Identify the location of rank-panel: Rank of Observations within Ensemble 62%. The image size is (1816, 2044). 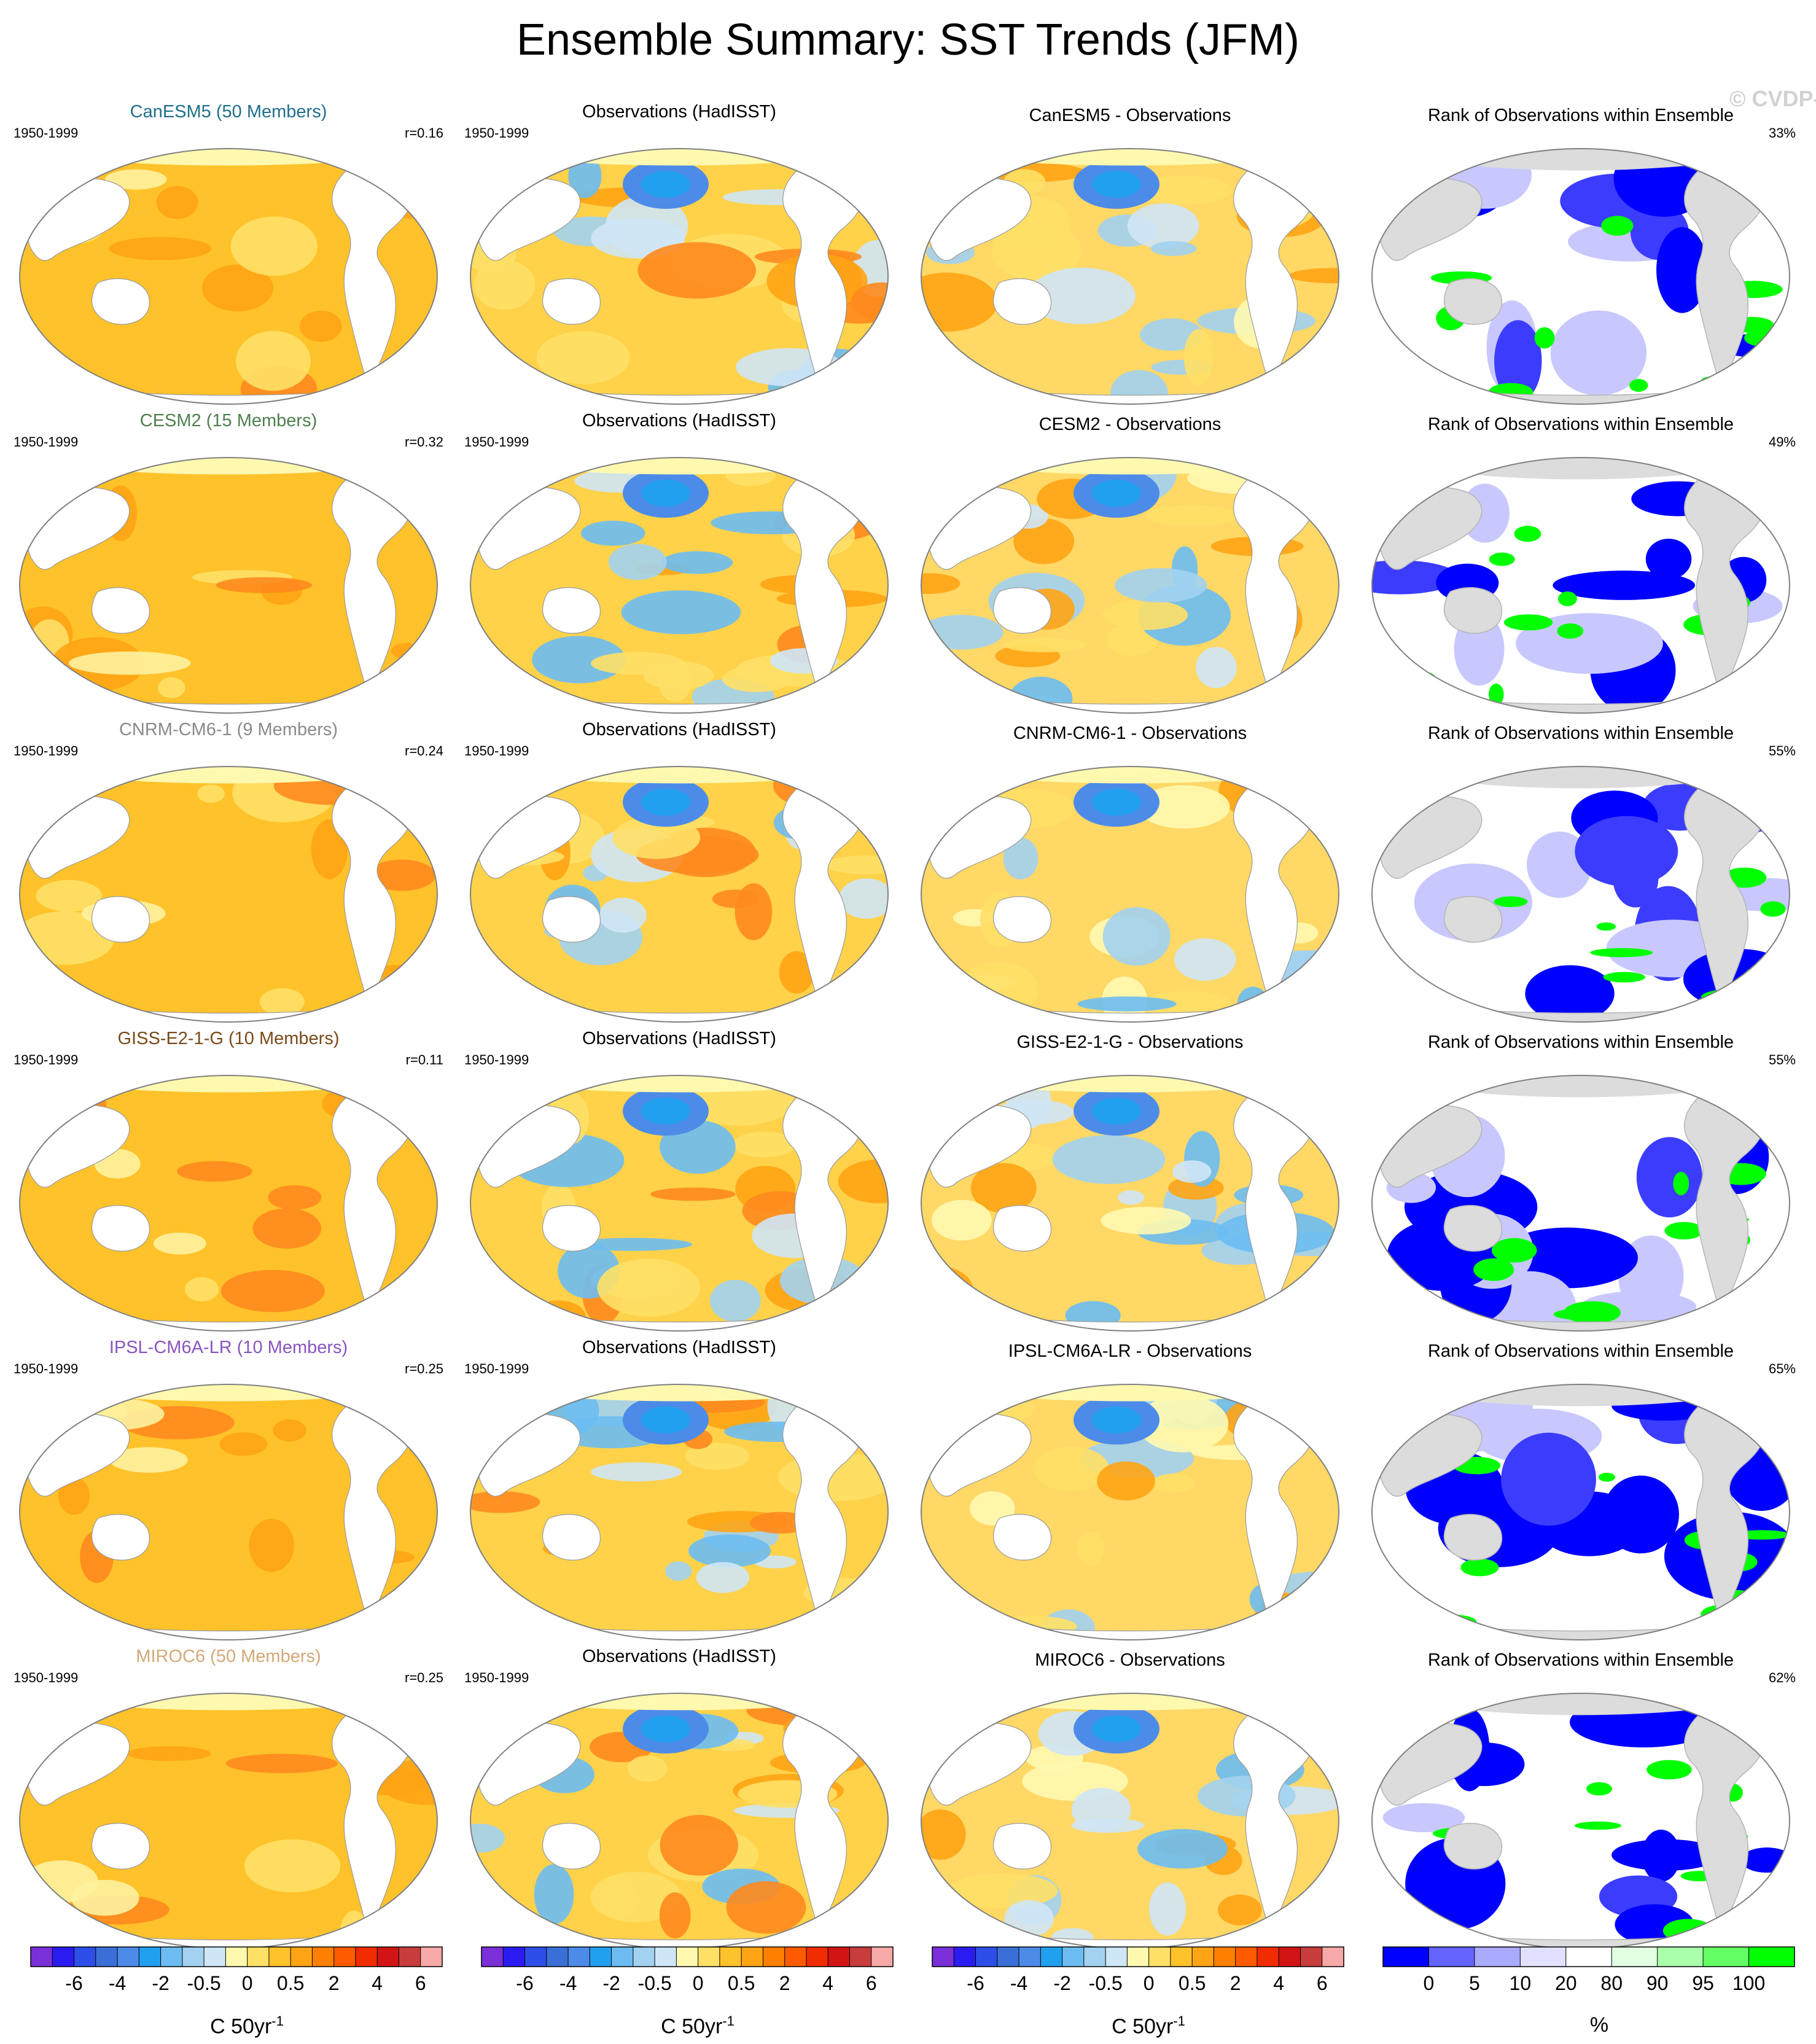
(1580, 1797).